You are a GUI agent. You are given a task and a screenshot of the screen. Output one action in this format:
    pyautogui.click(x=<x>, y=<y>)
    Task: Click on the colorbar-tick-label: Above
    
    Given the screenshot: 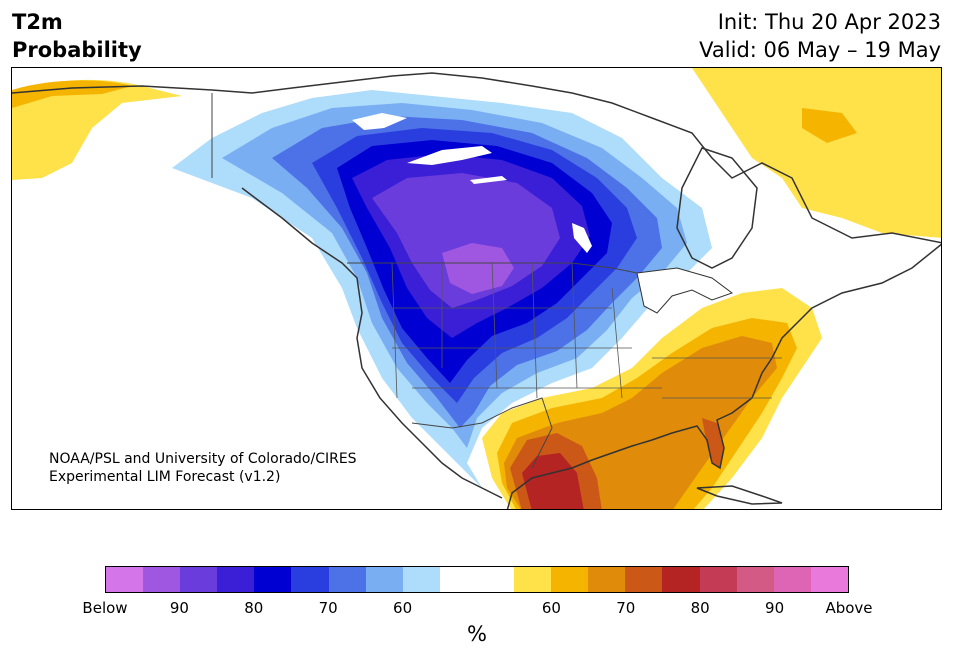 What is the action you would take?
    pyautogui.click(x=849, y=608)
    